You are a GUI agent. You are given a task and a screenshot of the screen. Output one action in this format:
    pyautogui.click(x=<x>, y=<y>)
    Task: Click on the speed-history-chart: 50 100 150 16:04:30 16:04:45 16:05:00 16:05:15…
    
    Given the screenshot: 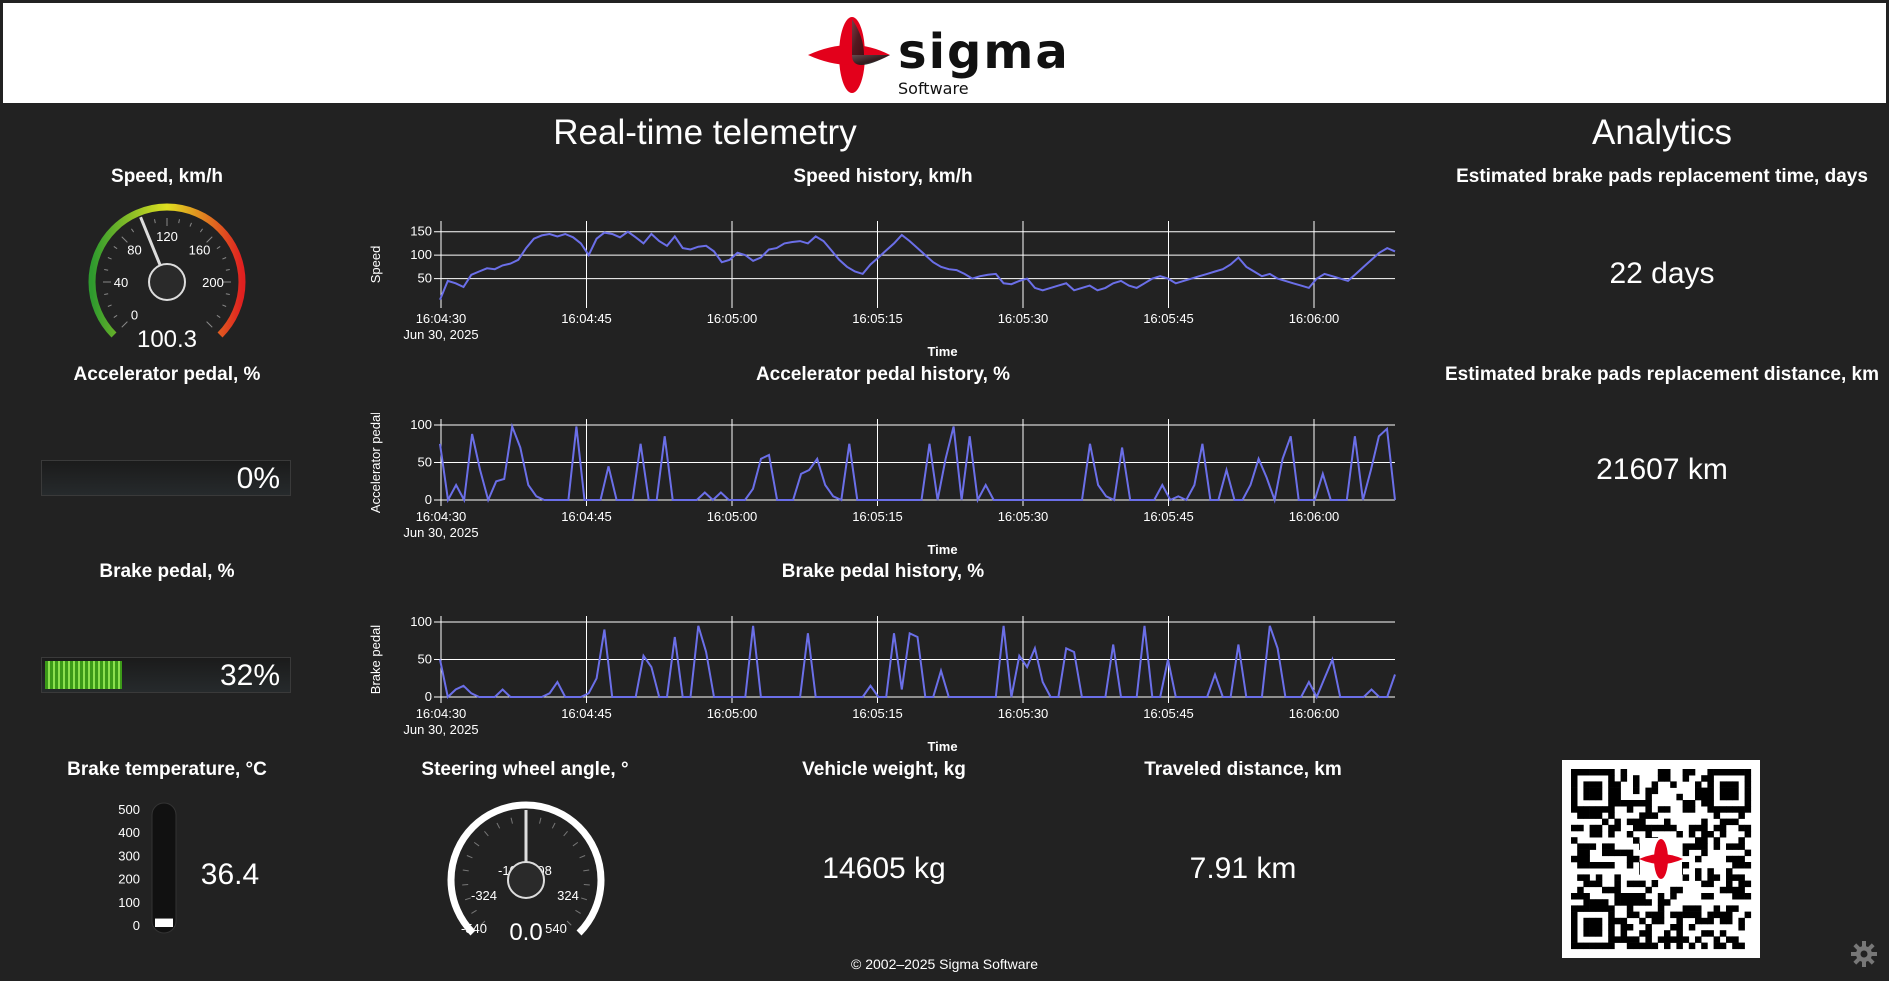 What is the action you would take?
    pyautogui.click(x=880, y=287)
    